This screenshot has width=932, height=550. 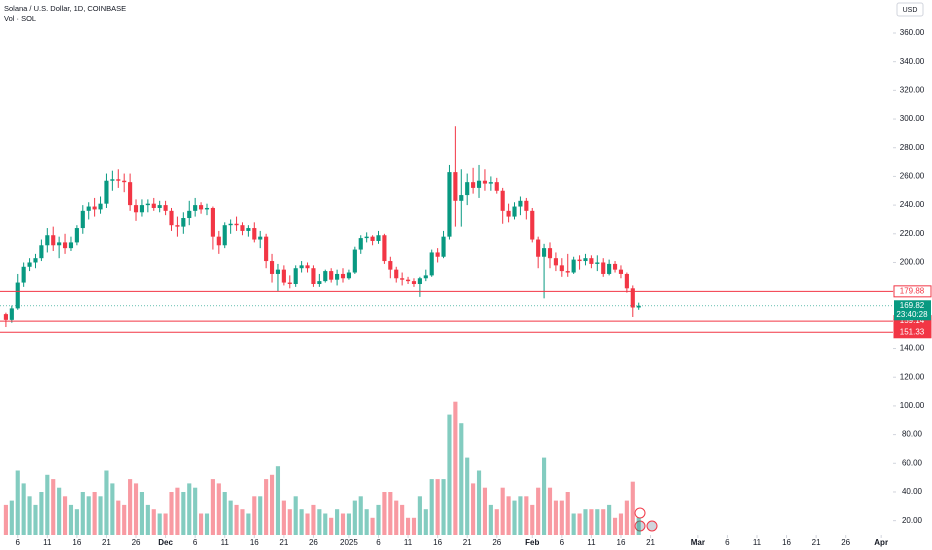 I want to click on currency-label: USD, so click(x=910, y=10).